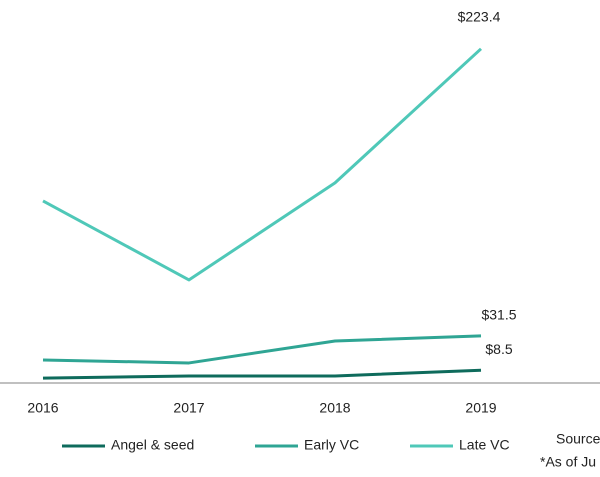 The height and width of the screenshot is (477, 600). What do you see at coordinates (568, 462) in the screenshot?
I see `date-note: *As of Ju` at bounding box center [568, 462].